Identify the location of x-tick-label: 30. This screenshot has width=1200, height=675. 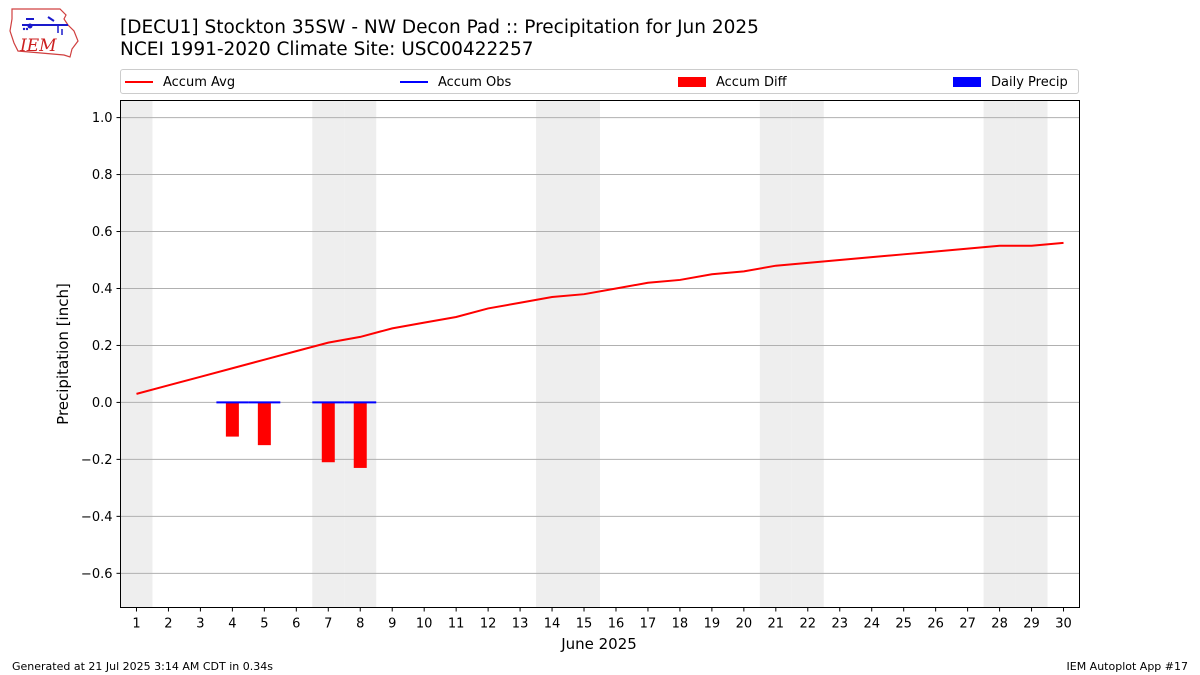
(1063, 624).